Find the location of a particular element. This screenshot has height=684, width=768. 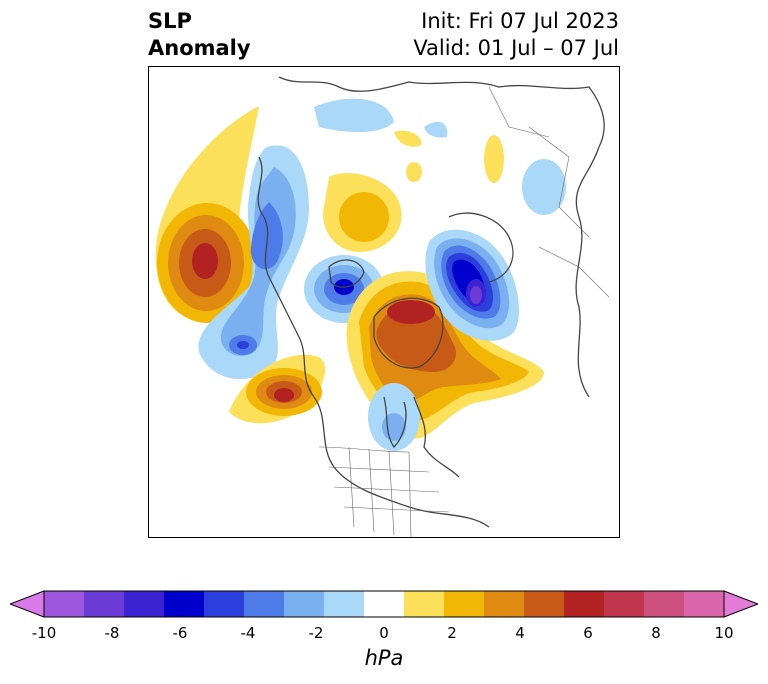

alaska-low-anomaly is located at coordinates (253, 262).